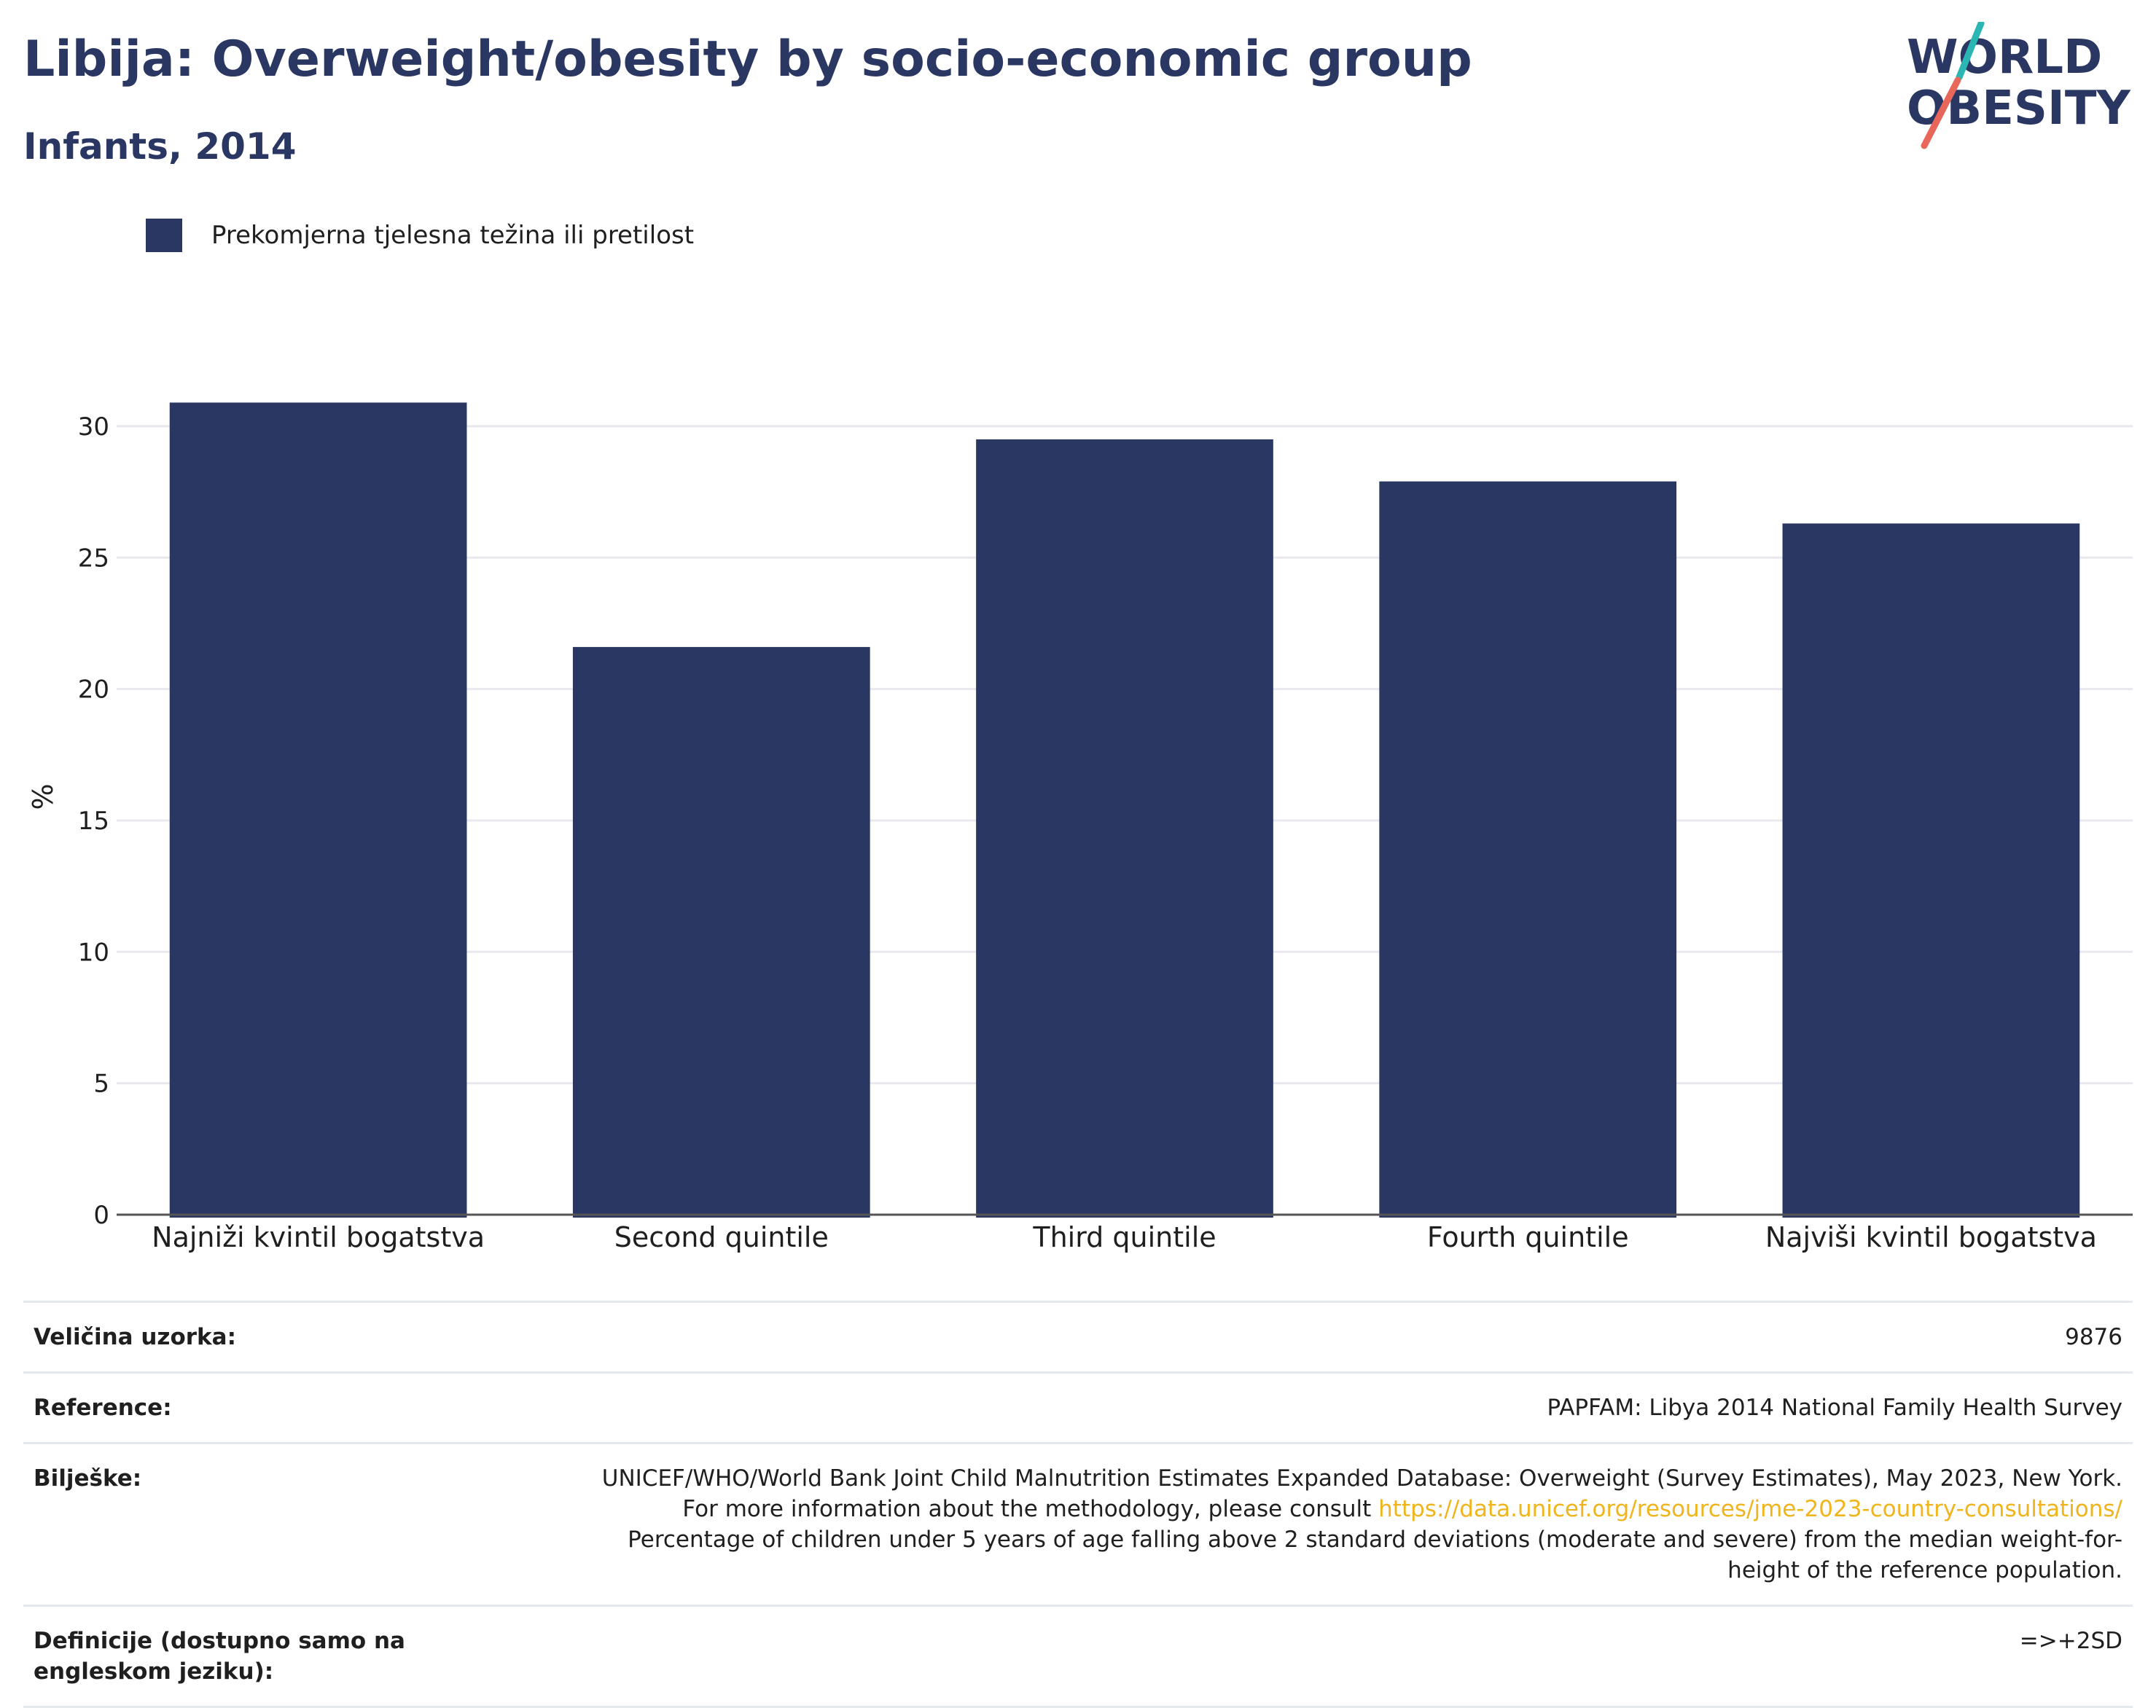 This screenshot has width=2156, height=1708. Describe the element at coordinates (101, 1215) in the screenshot. I see `y-tick-label: 0` at that location.